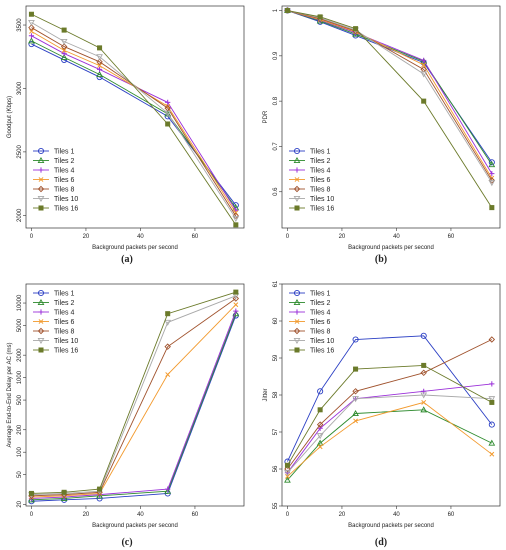 This screenshot has width=506, height=550. I want to click on y-tick-label: 0.7, so click(276, 146).